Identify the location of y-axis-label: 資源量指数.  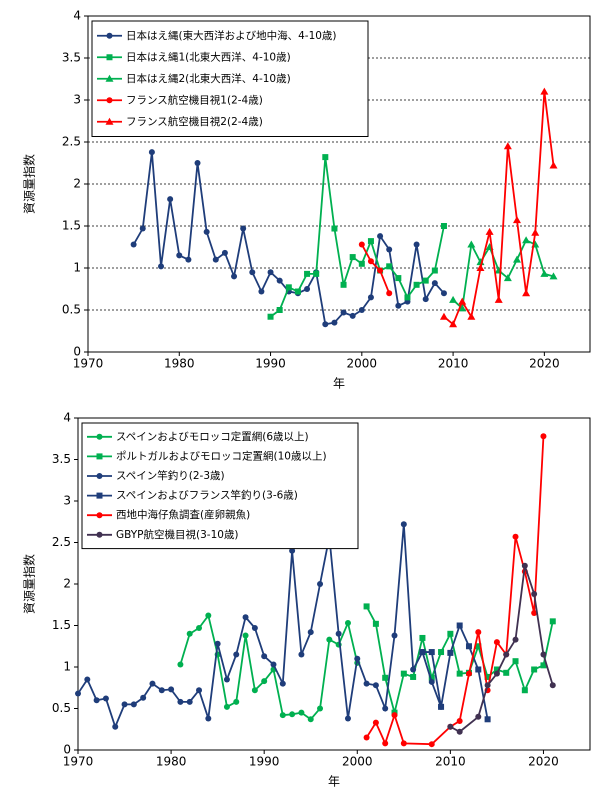
(29, 584).